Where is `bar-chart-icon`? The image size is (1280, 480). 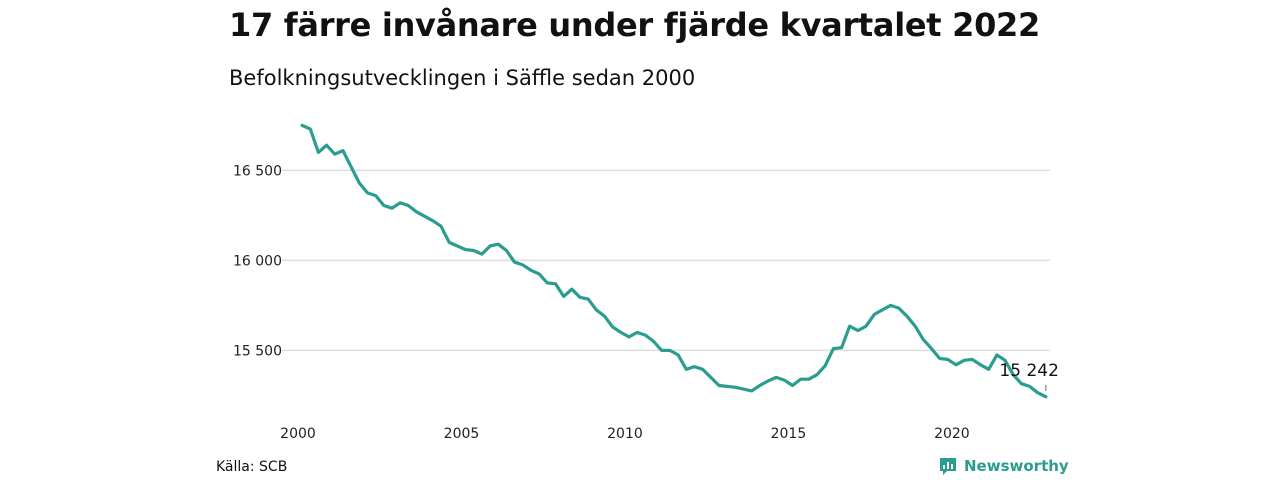 bar-chart-icon is located at coordinates (948, 466).